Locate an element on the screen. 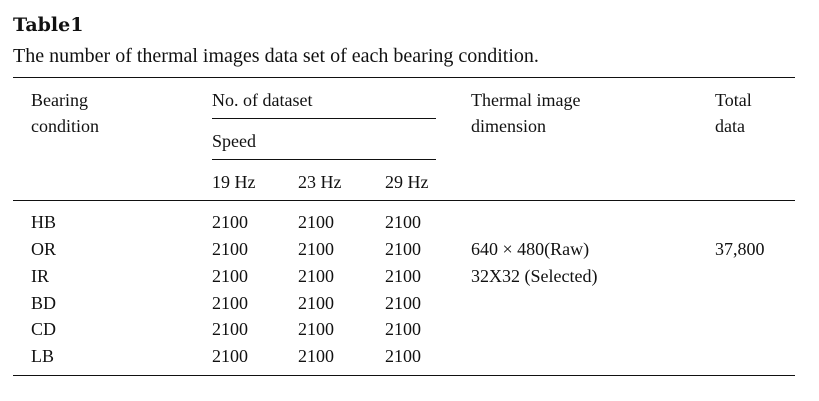  dimension-raw: 640 × 480(Raw) is located at coordinates (530, 249).